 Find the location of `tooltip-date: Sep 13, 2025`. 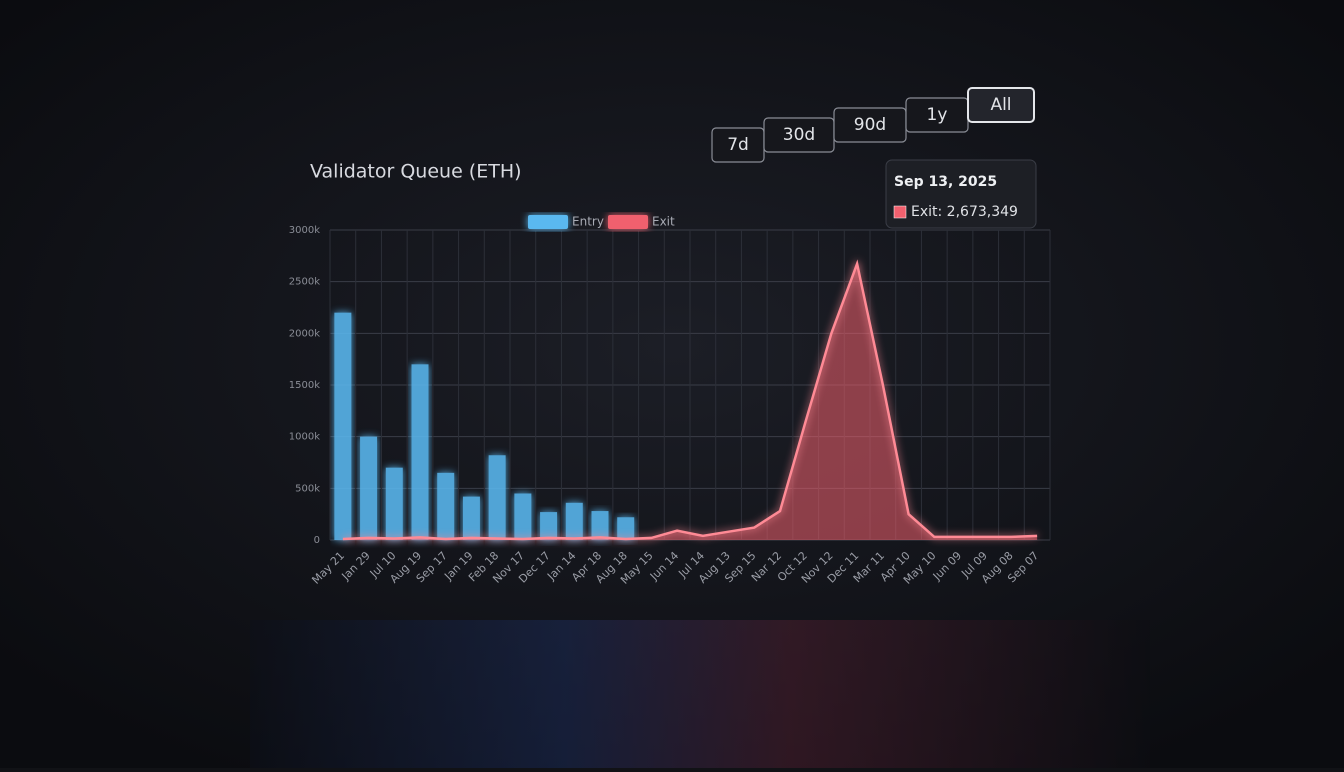

tooltip-date: Sep 13, 2025 is located at coordinates (945, 182).